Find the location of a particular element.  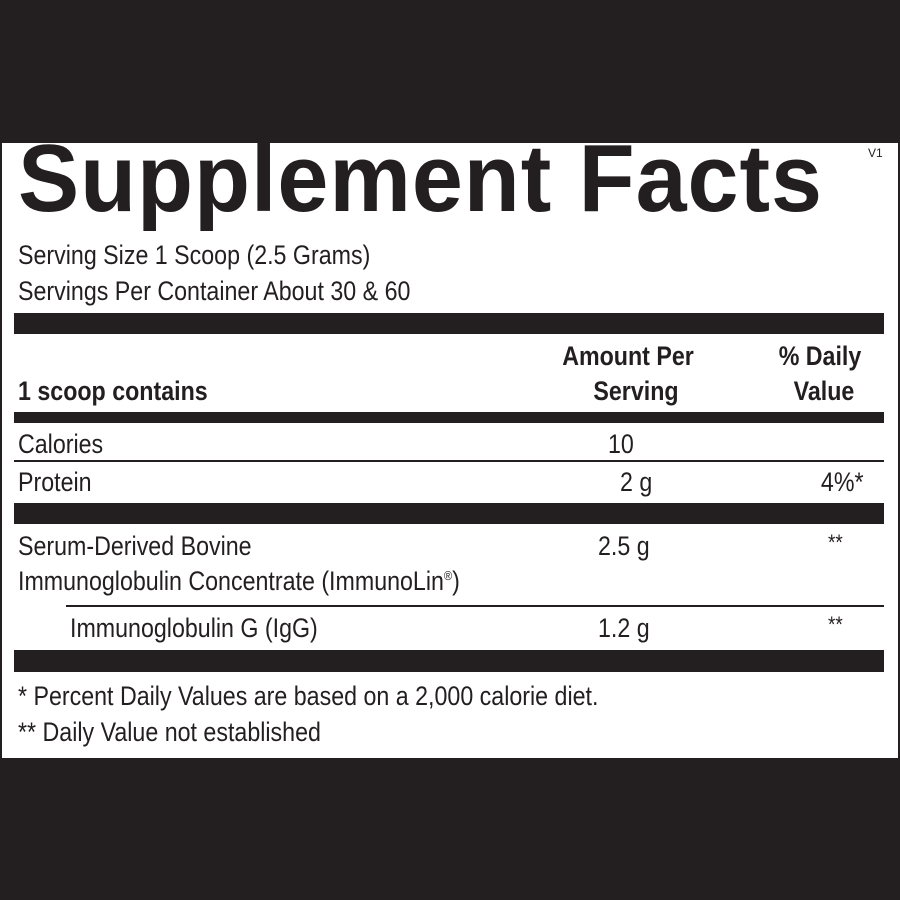

header-amount-line1: Amount Per is located at coordinates (628, 356).